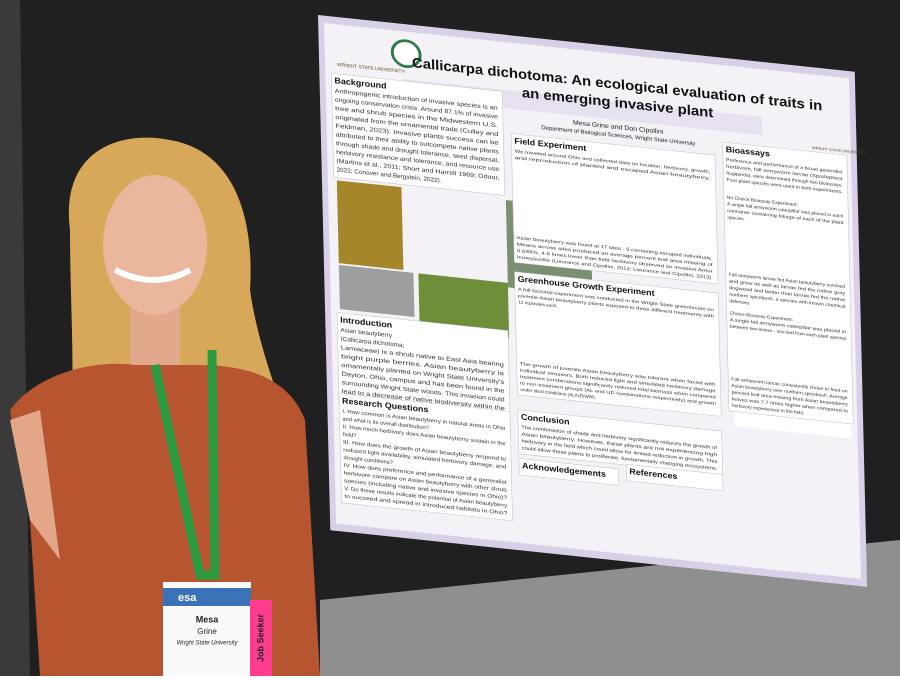 The width and height of the screenshot is (900, 681). Describe the element at coordinates (207, 631) in the screenshot. I see `badge-last-name: Grine` at that location.